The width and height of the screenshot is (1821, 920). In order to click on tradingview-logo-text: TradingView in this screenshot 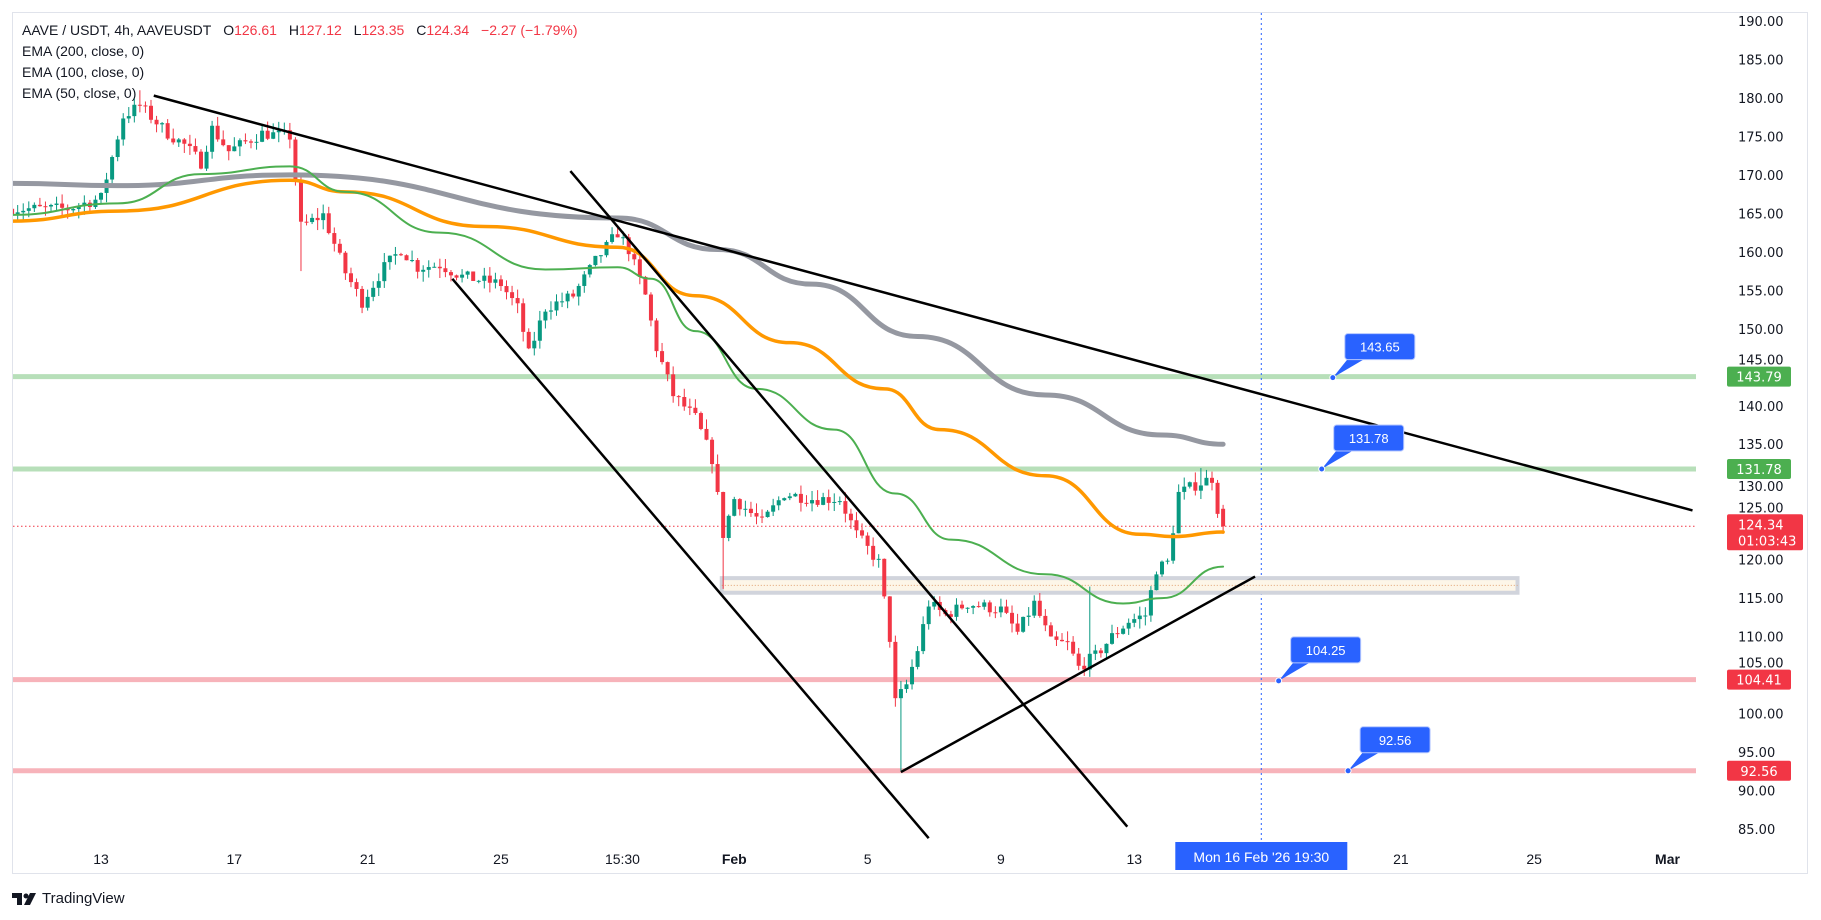, I will do `click(83, 898)`.